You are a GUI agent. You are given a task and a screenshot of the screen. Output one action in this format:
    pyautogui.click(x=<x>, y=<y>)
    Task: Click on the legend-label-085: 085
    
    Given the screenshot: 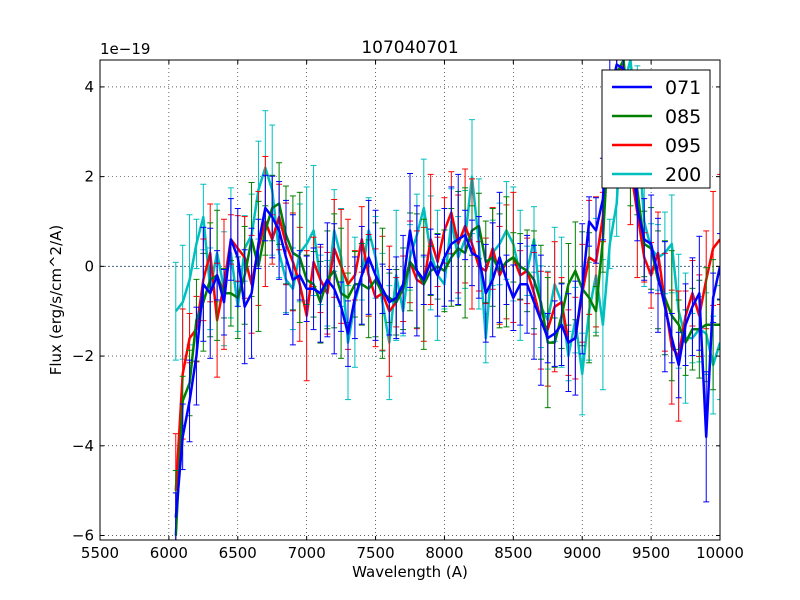 What is the action you would take?
    pyautogui.click(x=683, y=117)
    